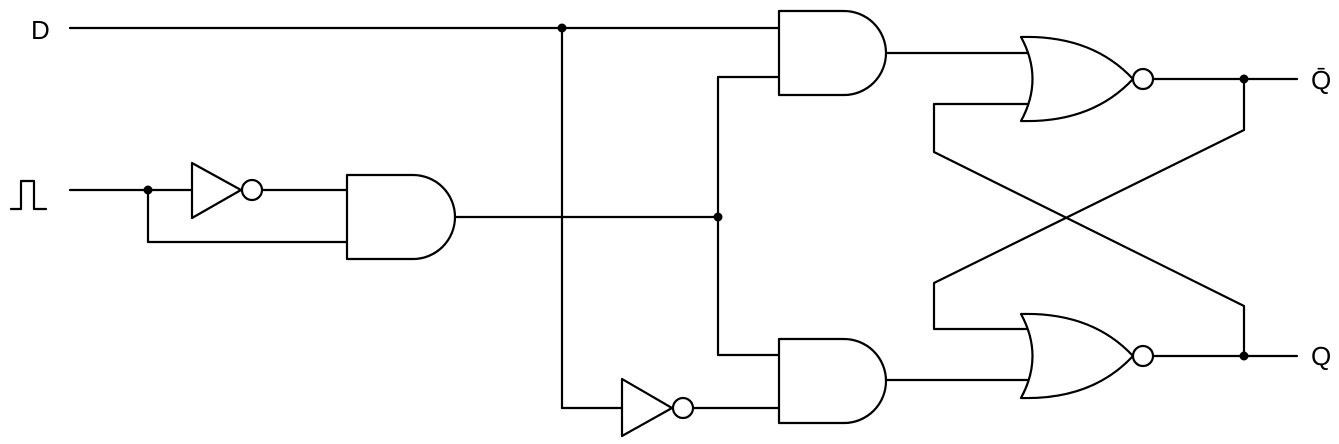  Describe the element at coordinates (1077, 356) in the screenshot. I see `nor-gate-bottom` at that location.